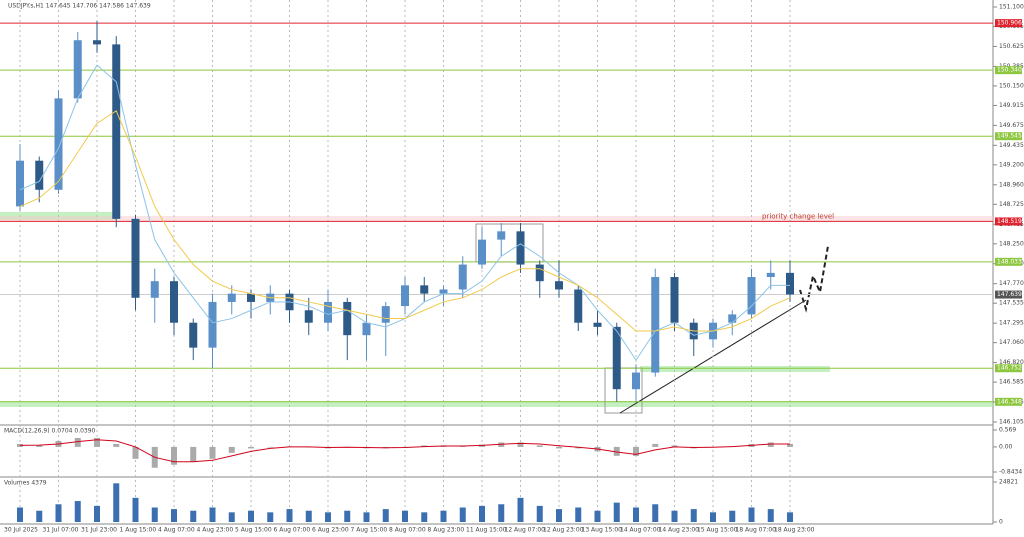  What do you see at coordinates (1011, 125) in the screenshot?
I see `y-tick-label: 149.675` at bounding box center [1011, 125].